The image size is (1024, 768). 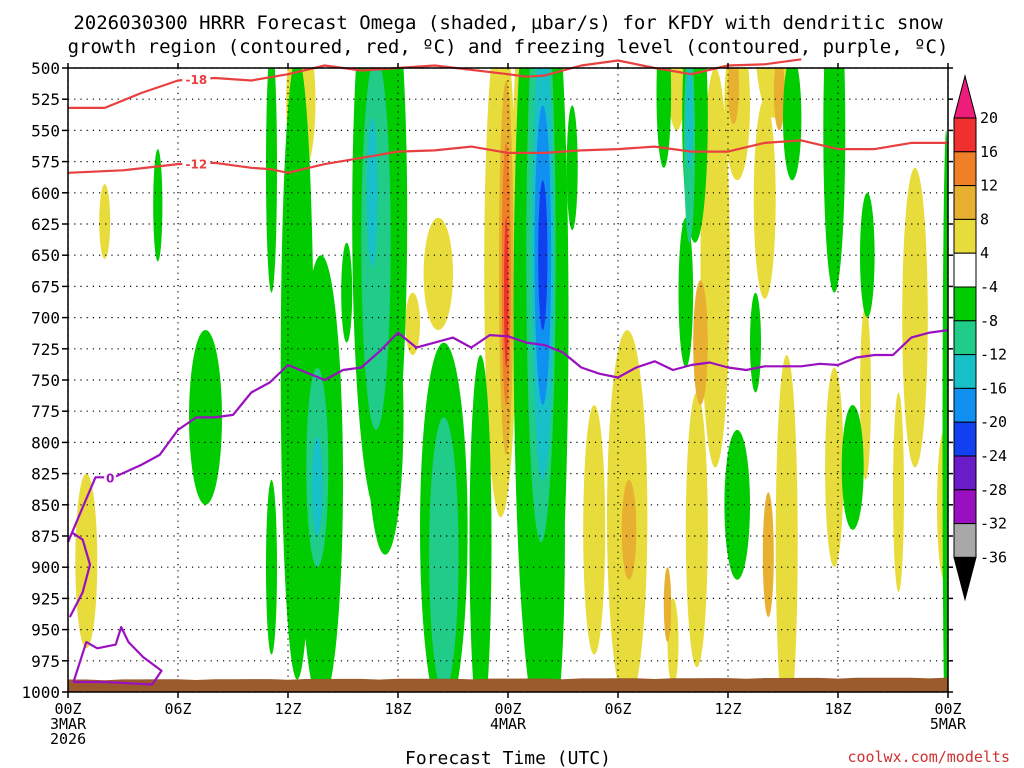 I want to click on colorbar: 20 16 12 8 4 -4 -8 -12 -16 -20 -24 -28 -32 -36, so click(x=980, y=338).